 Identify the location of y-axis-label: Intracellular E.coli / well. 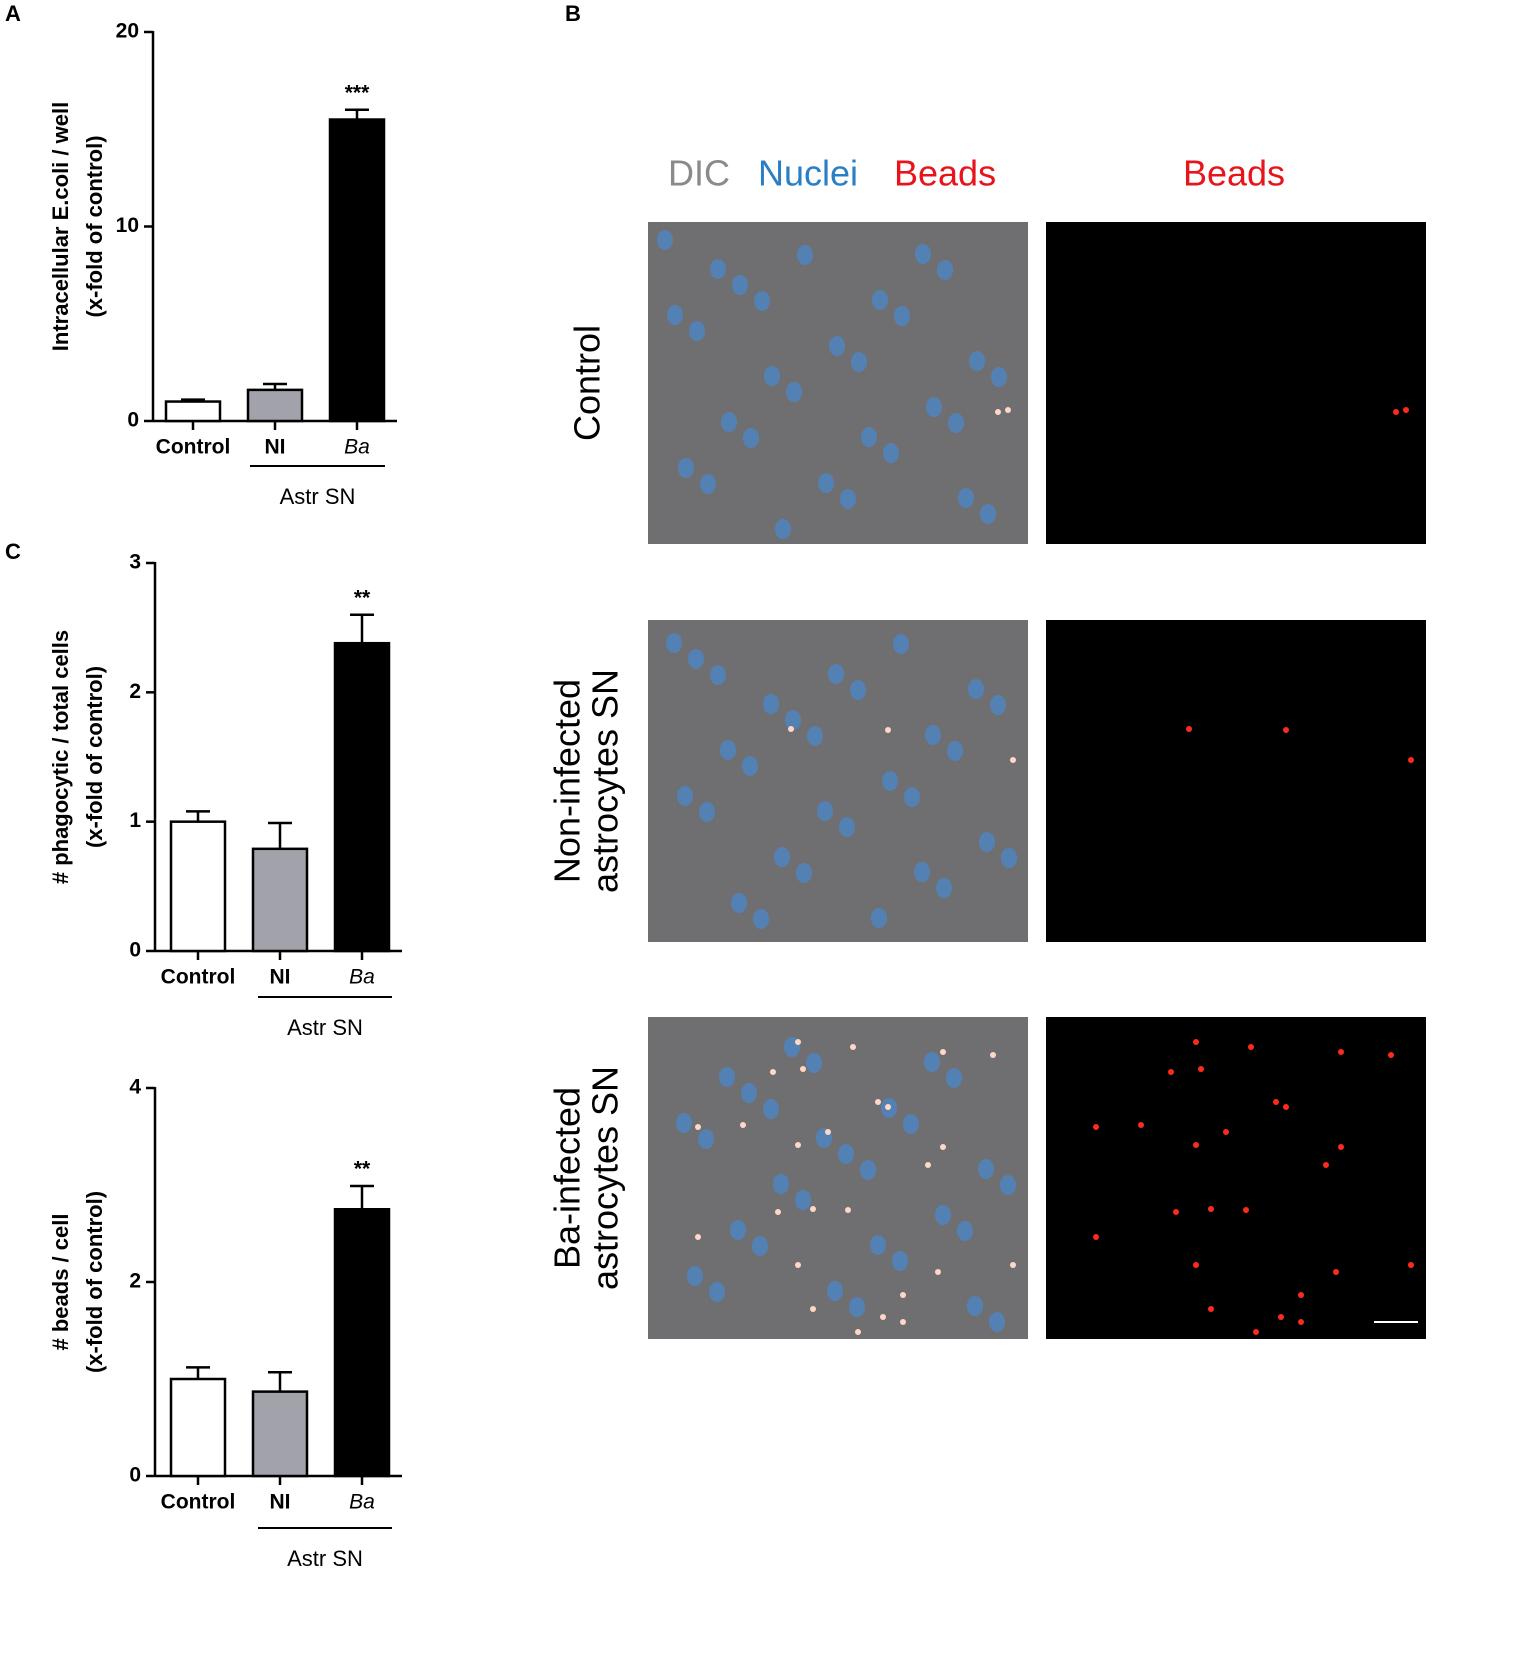
(60, 226).